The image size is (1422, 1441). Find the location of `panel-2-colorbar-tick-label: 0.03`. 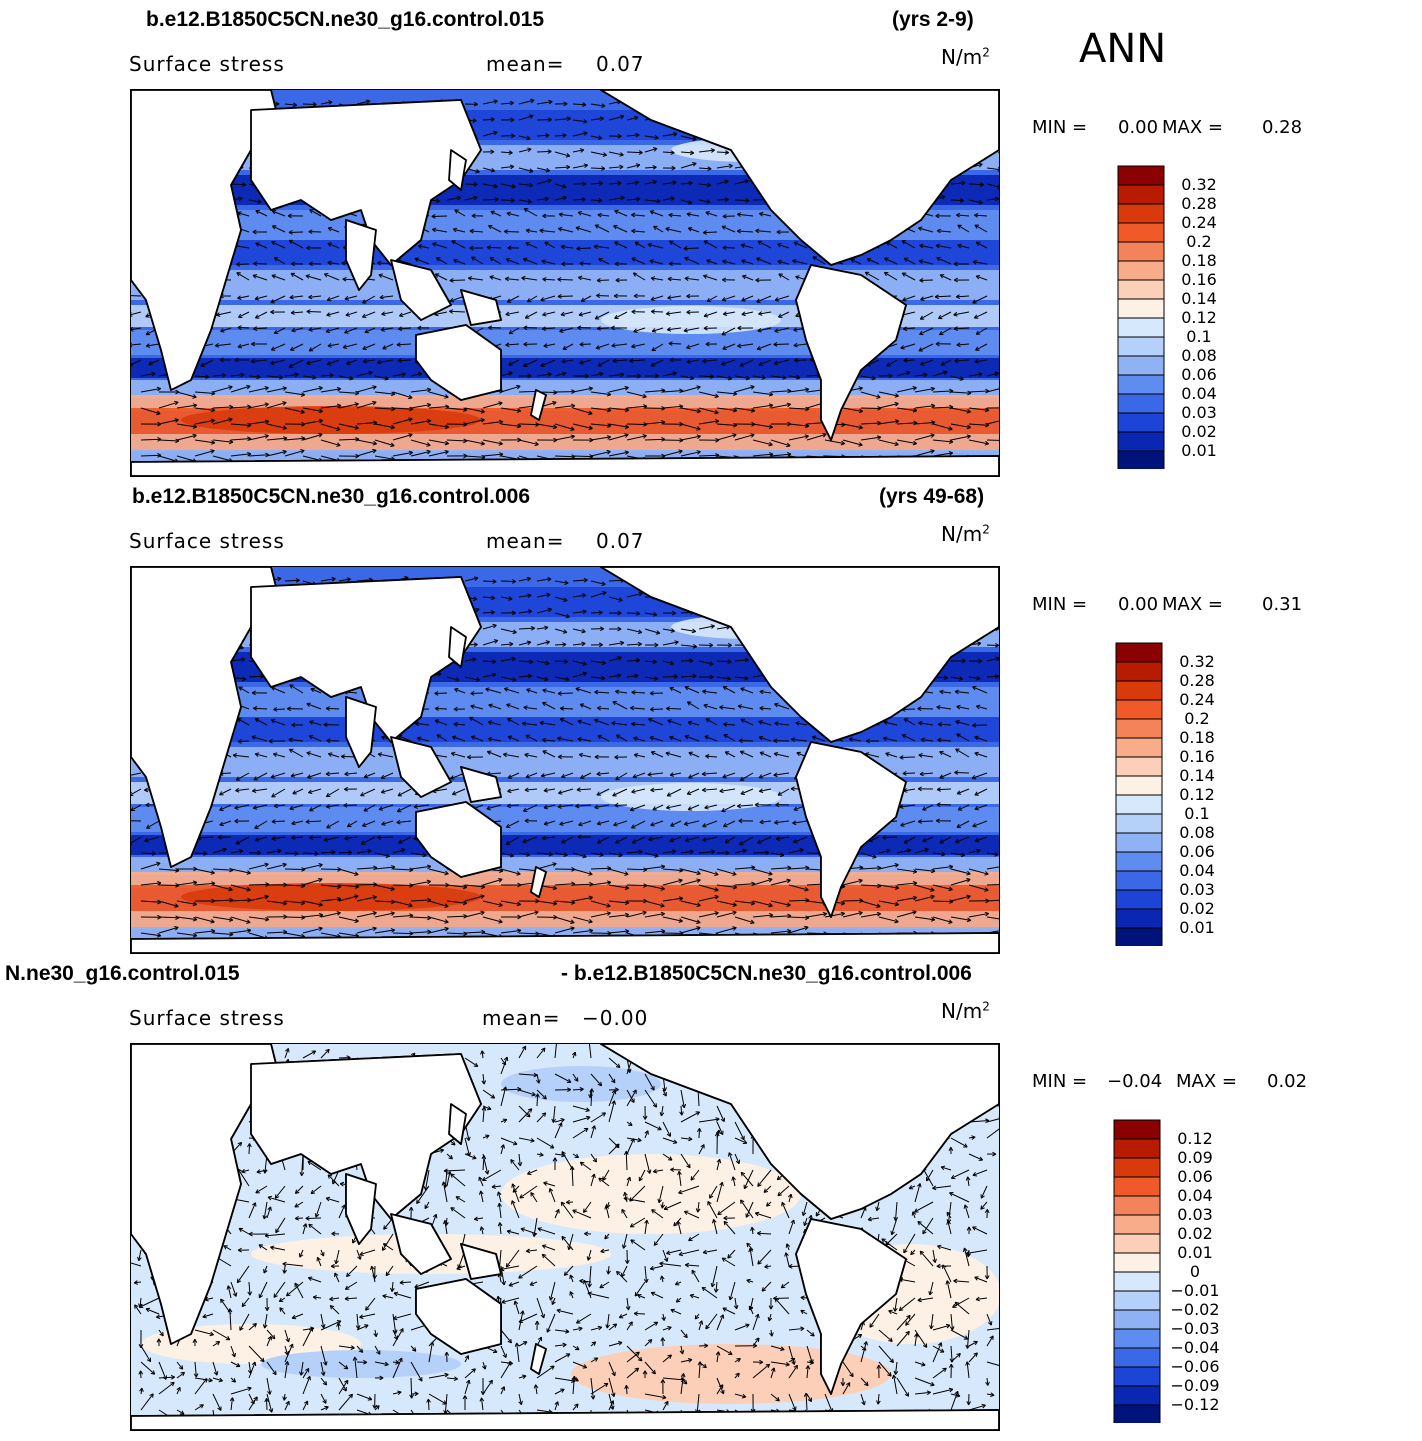

panel-2-colorbar-tick-label: 0.03 is located at coordinates (1197, 889).